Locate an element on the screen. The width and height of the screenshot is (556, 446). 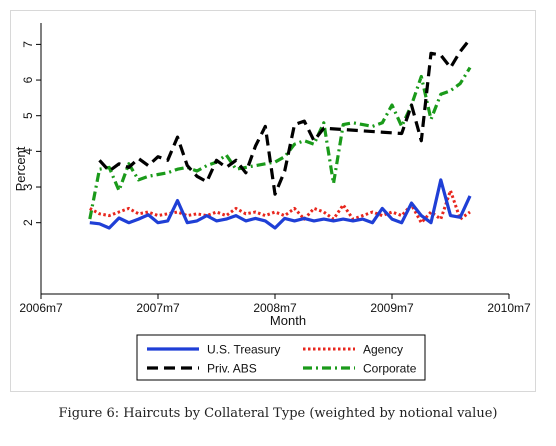
legend-label: Corporate is located at coordinates (390, 369).